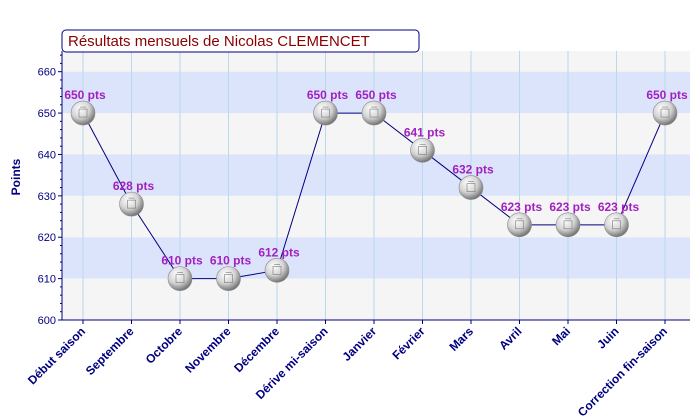 This screenshot has height=420, width=700. What do you see at coordinates (461, 339) in the screenshot?
I see `x-tick-label: Mars` at bounding box center [461, 339].